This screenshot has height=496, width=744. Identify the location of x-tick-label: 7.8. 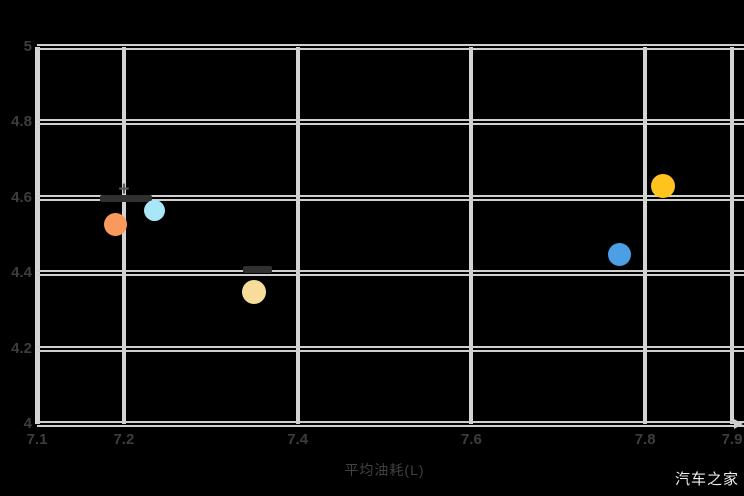
(645, 439).